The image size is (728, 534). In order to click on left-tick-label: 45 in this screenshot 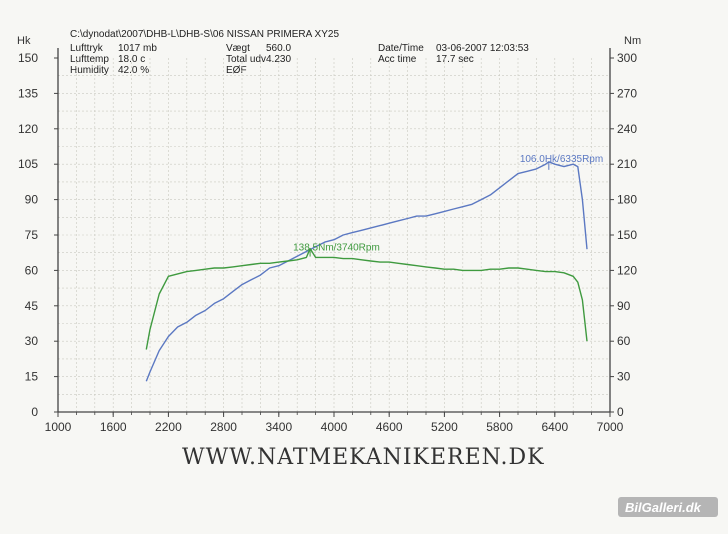, I will do `click(32, 306)`.